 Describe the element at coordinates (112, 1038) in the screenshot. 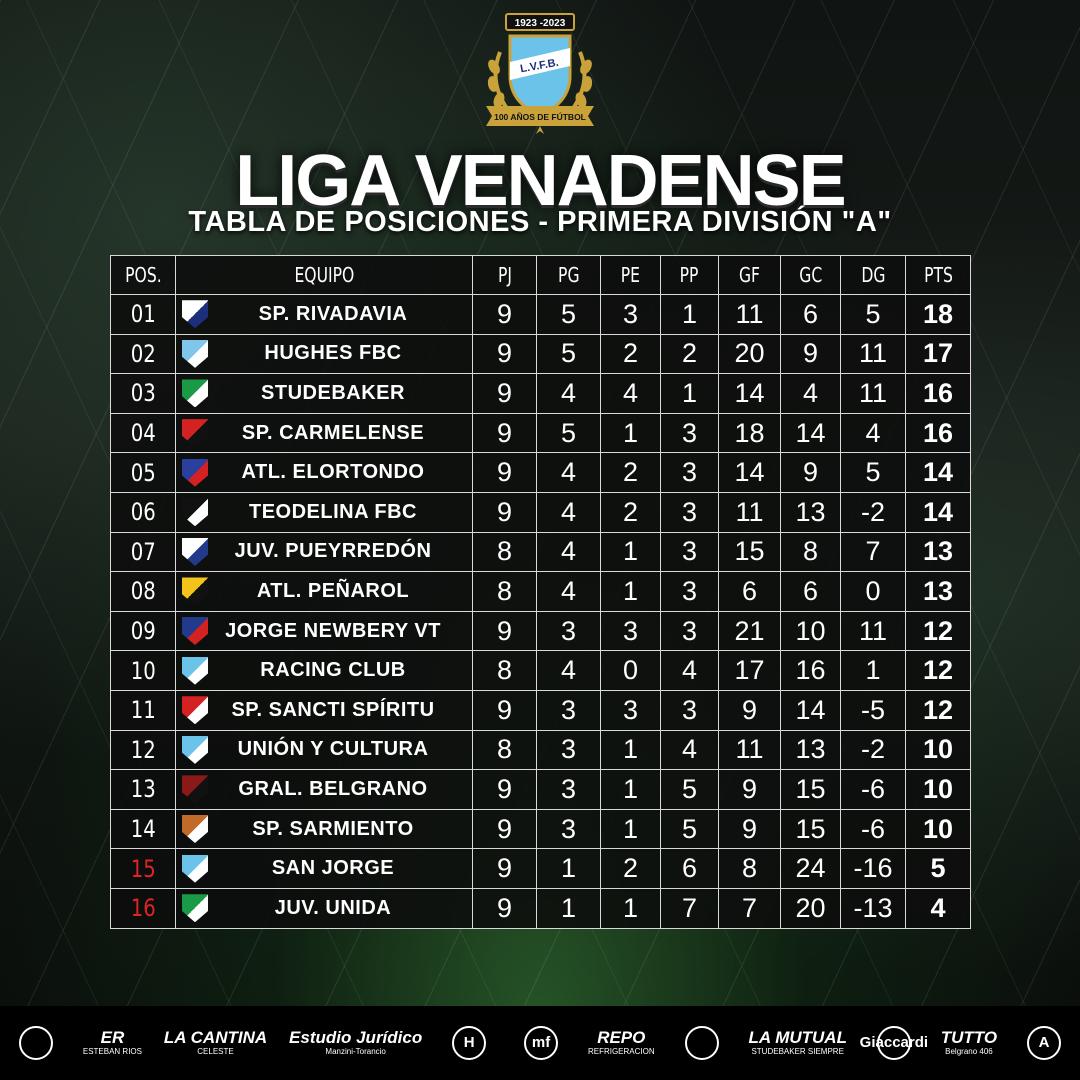

I see `sponsor-name: ER` at that location.